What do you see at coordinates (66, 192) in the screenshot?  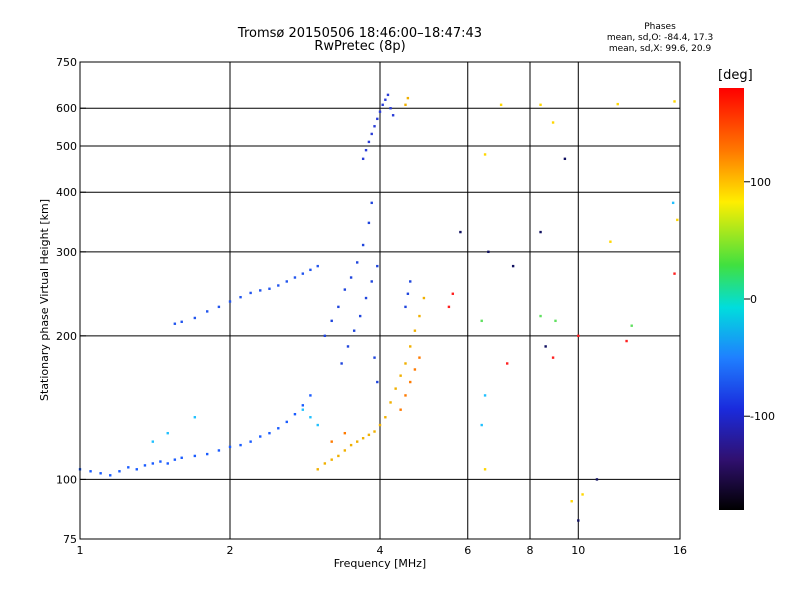 I see `y-tick-label: 400` at bounding box center [66, 192].